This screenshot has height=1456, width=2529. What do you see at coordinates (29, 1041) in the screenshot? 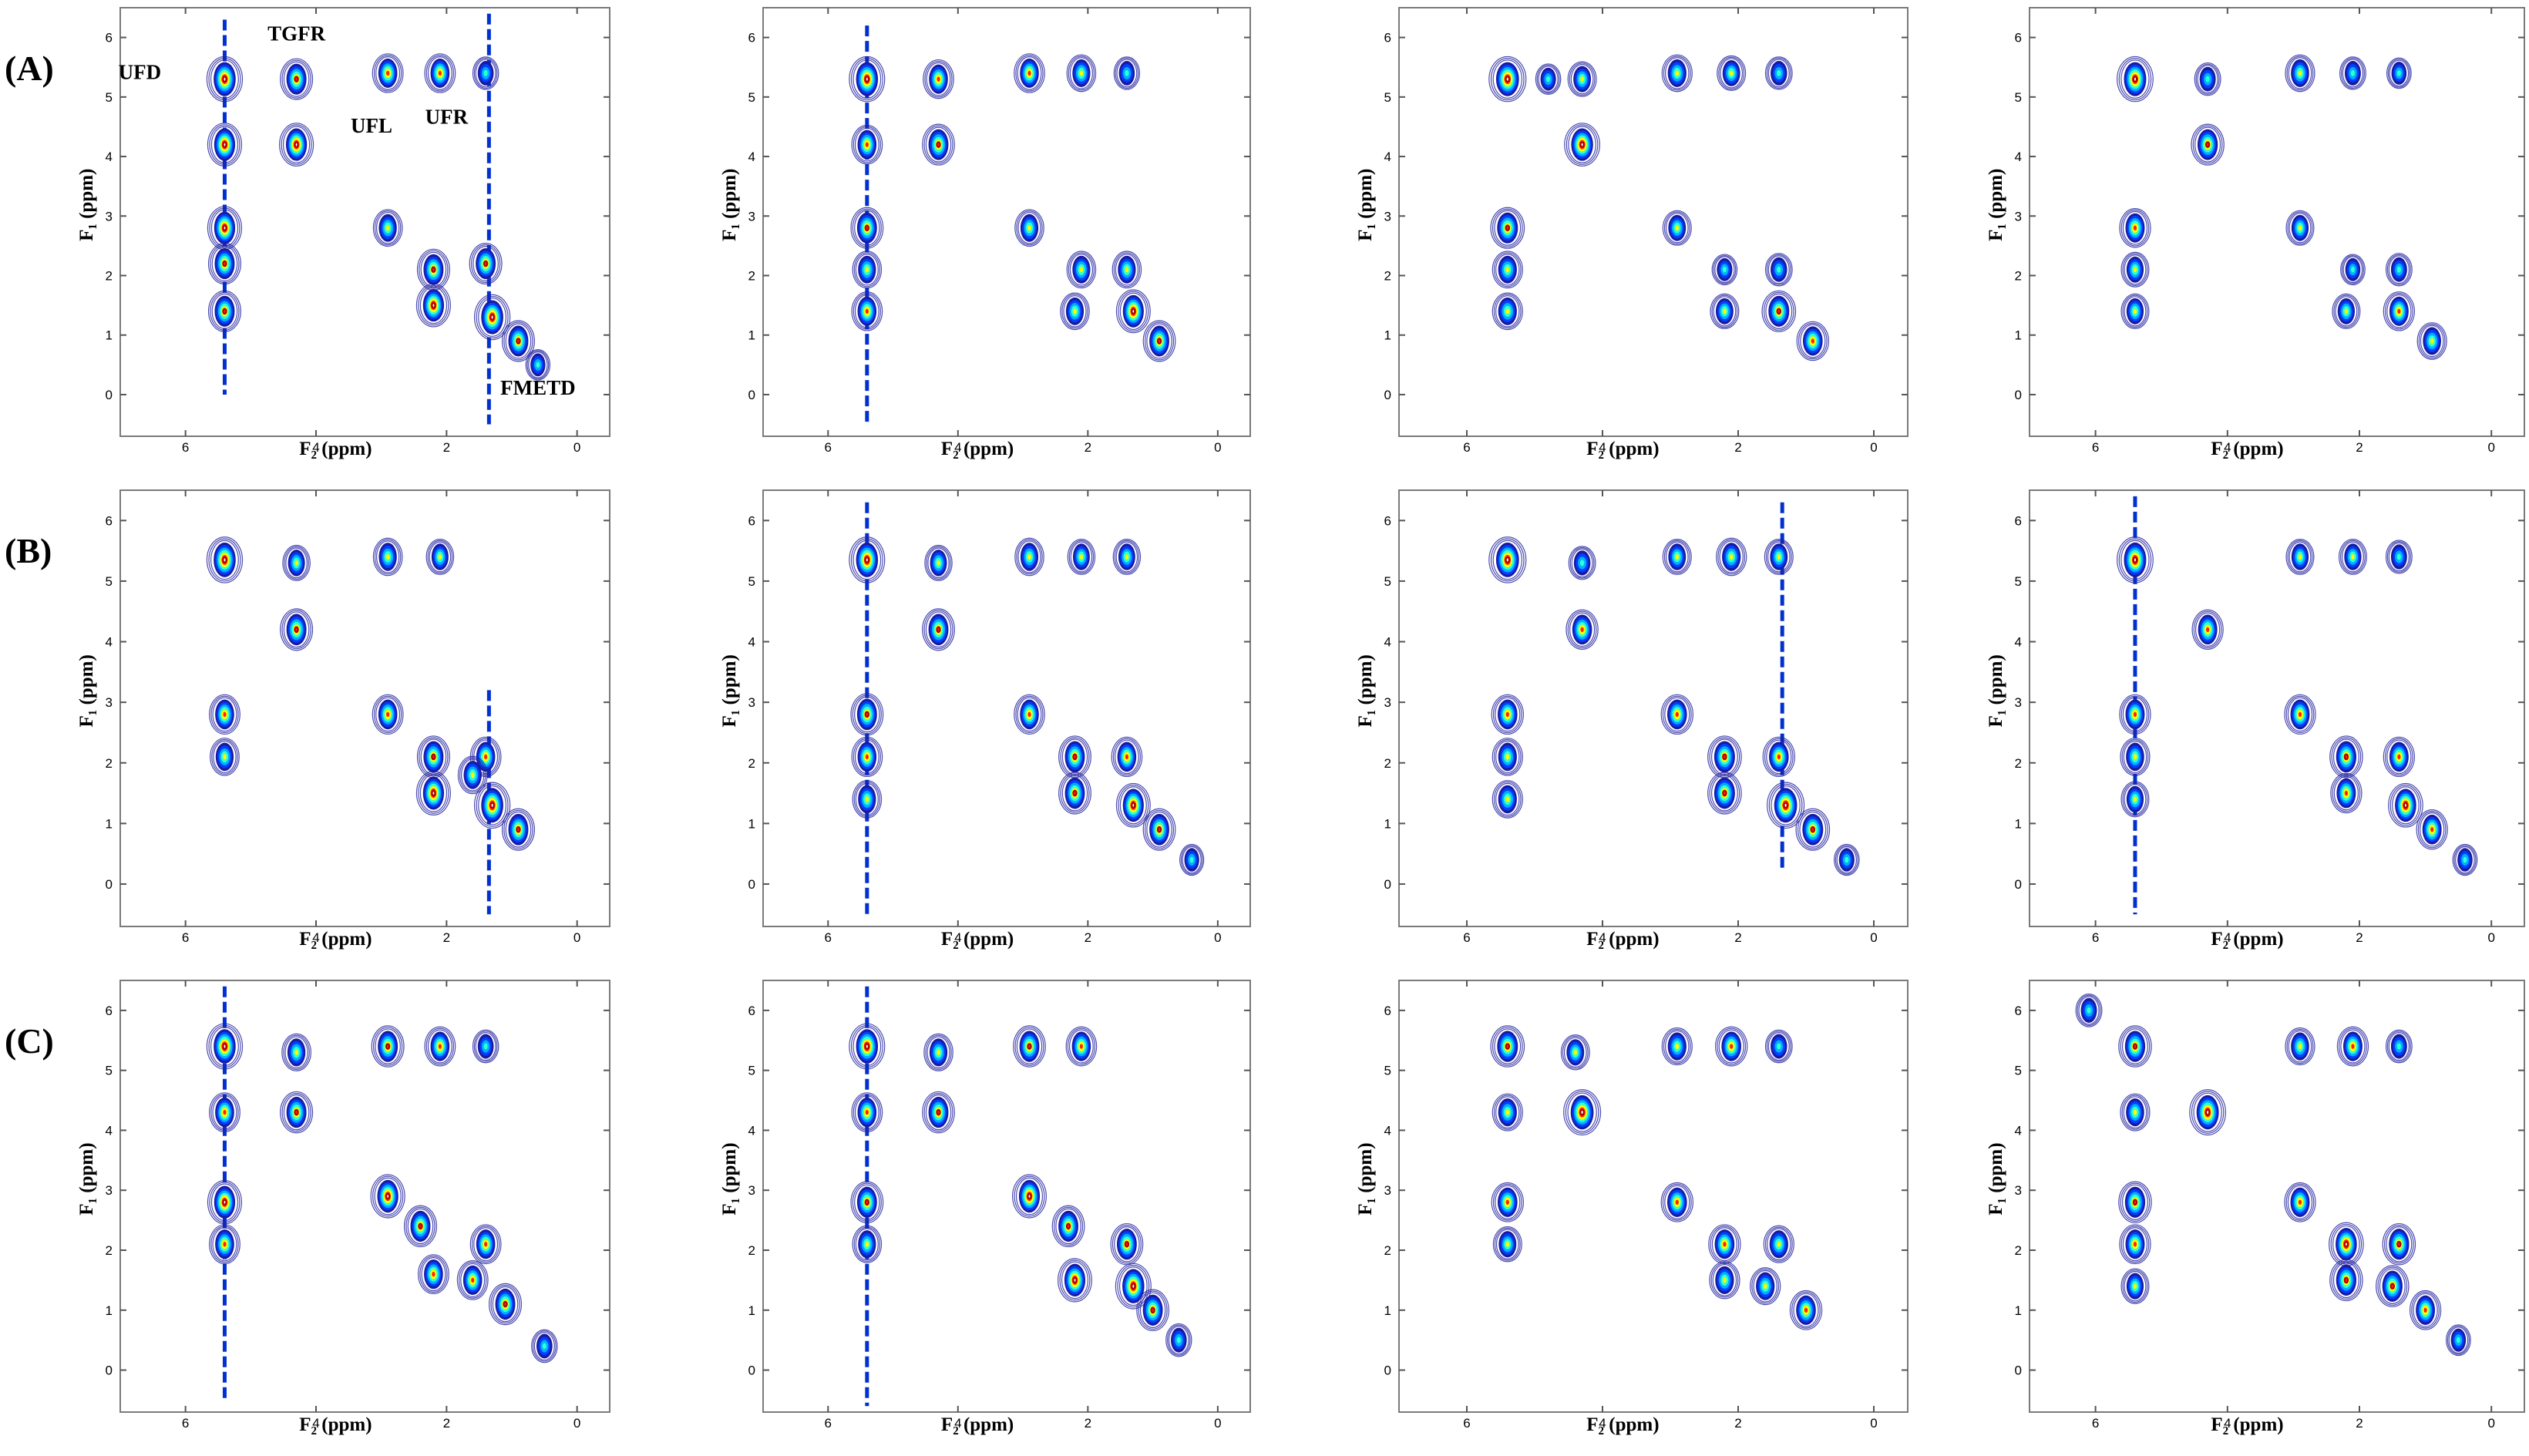
I see `row-label-c: (C)` at bounding box center [29, 1041].